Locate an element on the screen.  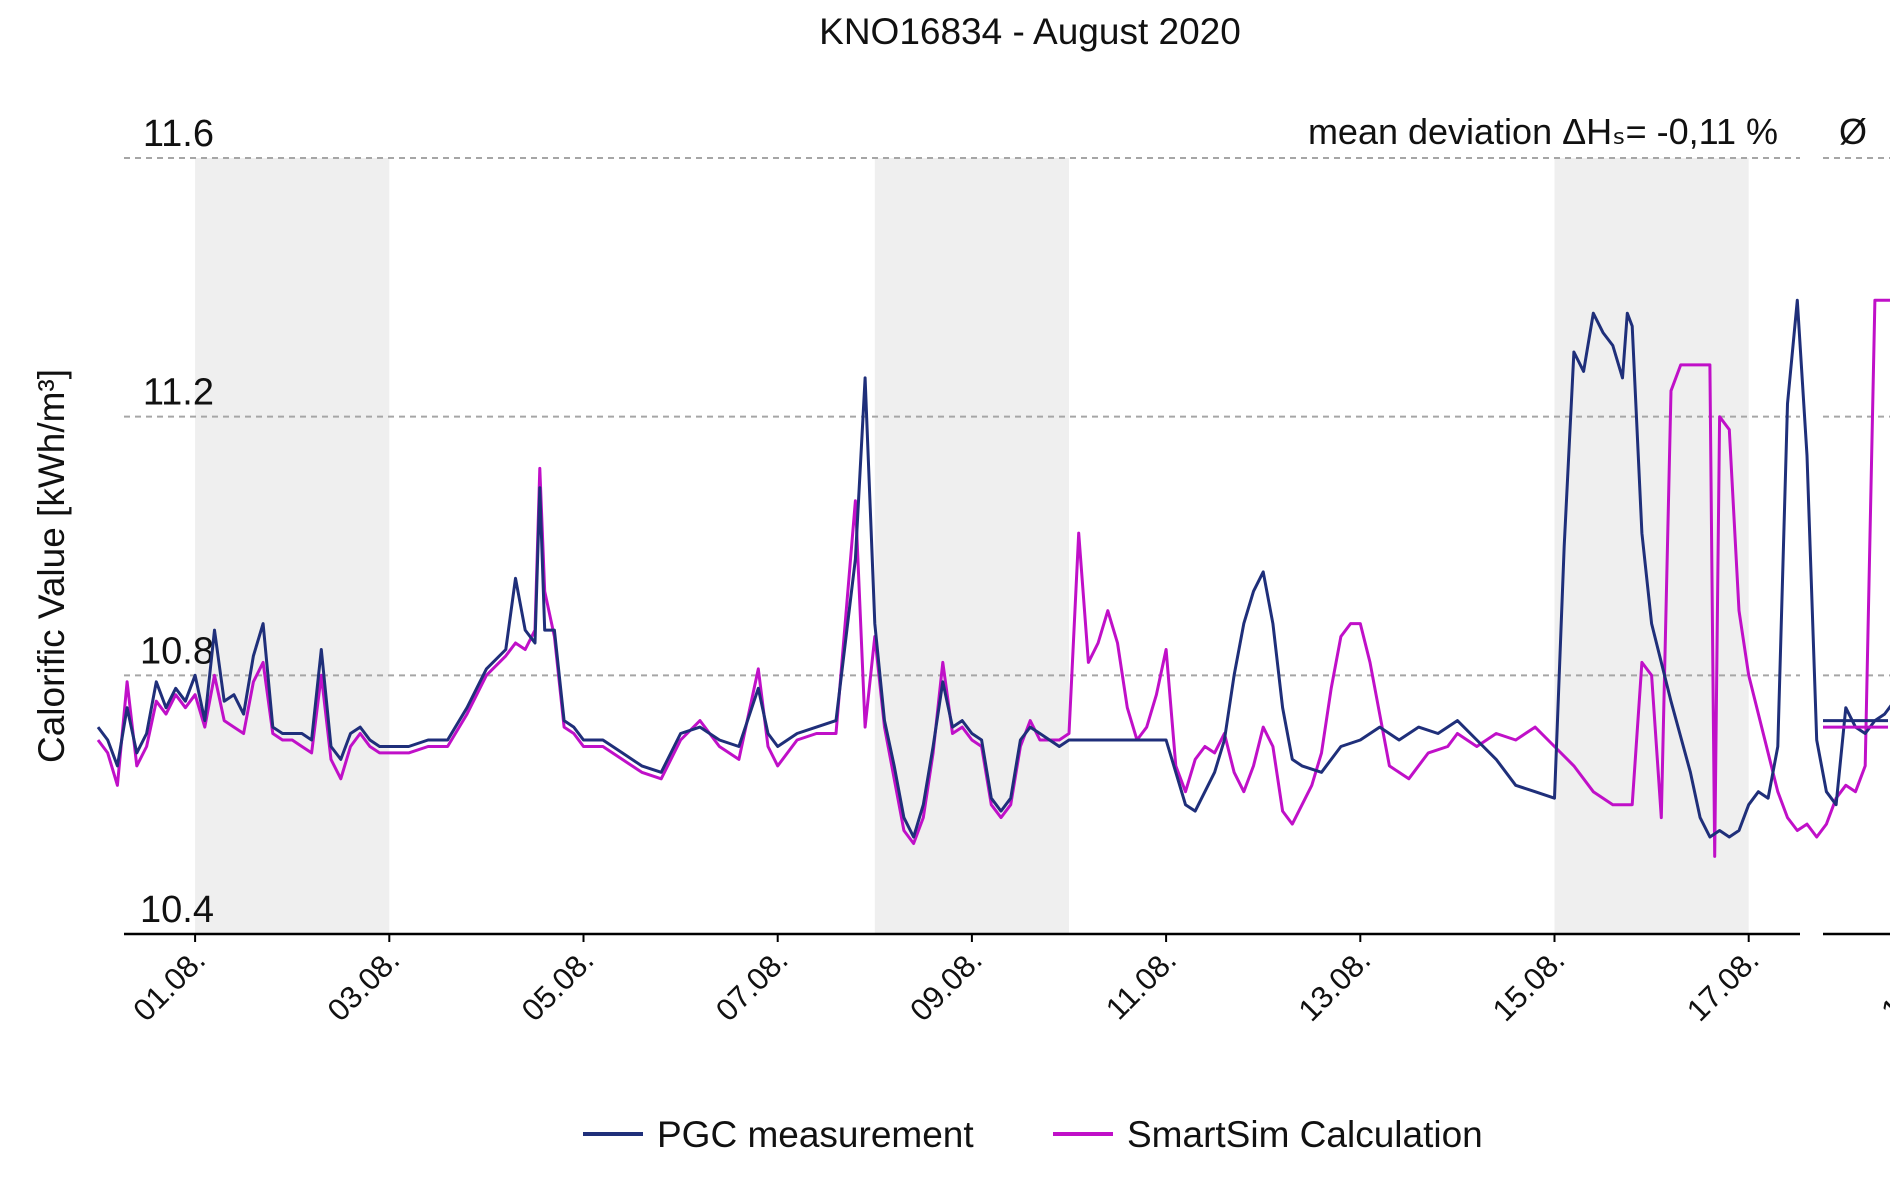
legend-label-pgc: PGC measurement is located at coordinates (815, 1134).